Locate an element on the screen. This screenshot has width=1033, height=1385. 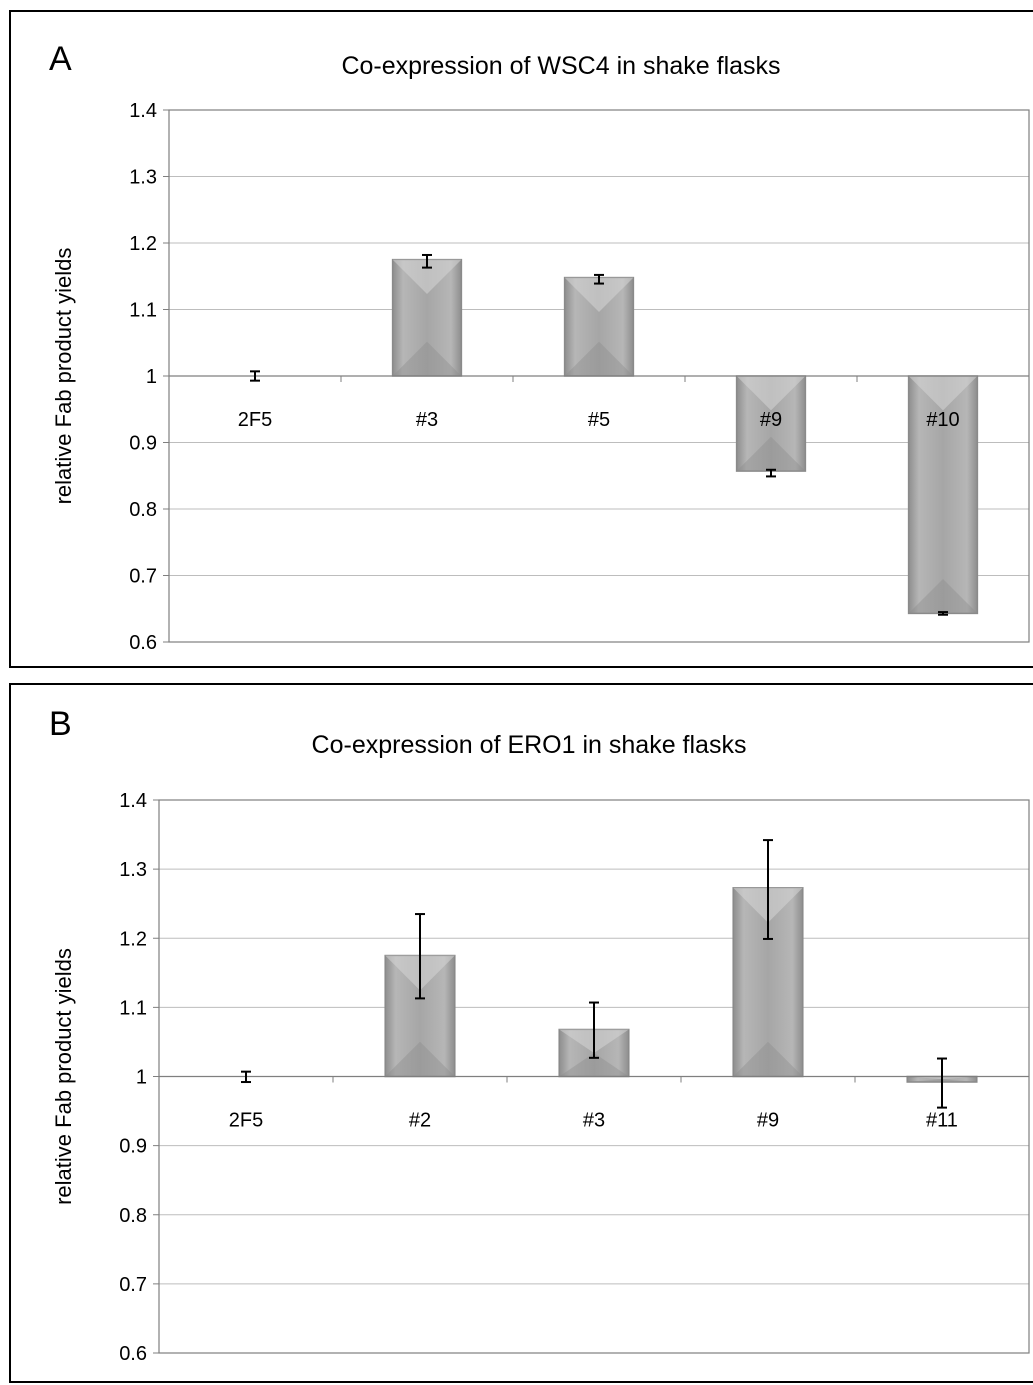
chart-b-y-tick-label: 0.8 is located at coordinates (133, 1216).